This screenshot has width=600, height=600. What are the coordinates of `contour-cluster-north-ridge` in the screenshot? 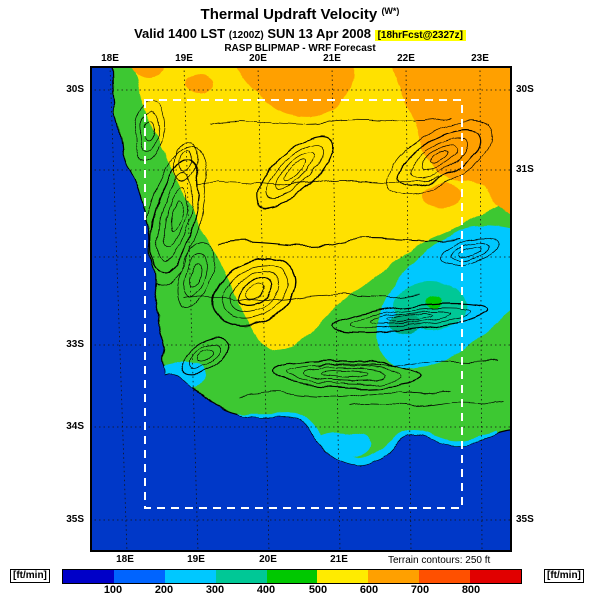 It's located at (295, 171).